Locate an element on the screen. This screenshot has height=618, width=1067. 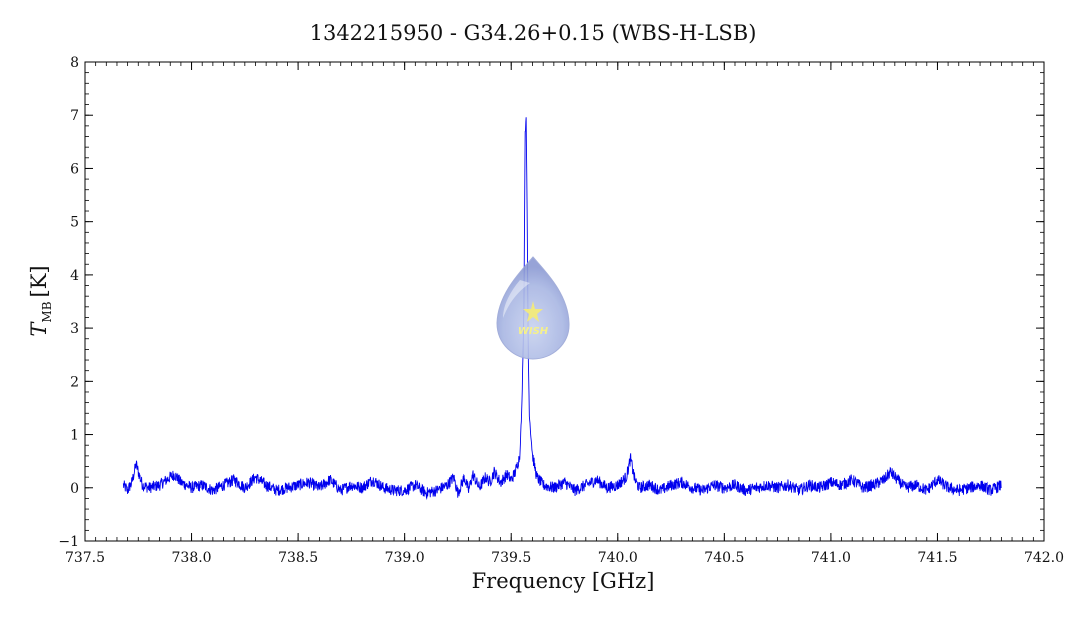
star-icon is located at coordinates (533, 311).